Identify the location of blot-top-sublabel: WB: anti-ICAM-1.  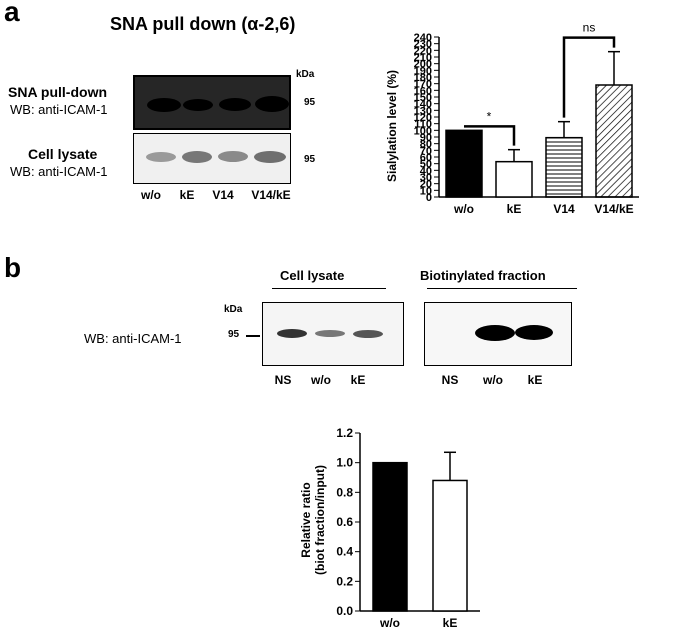
(59, 109).